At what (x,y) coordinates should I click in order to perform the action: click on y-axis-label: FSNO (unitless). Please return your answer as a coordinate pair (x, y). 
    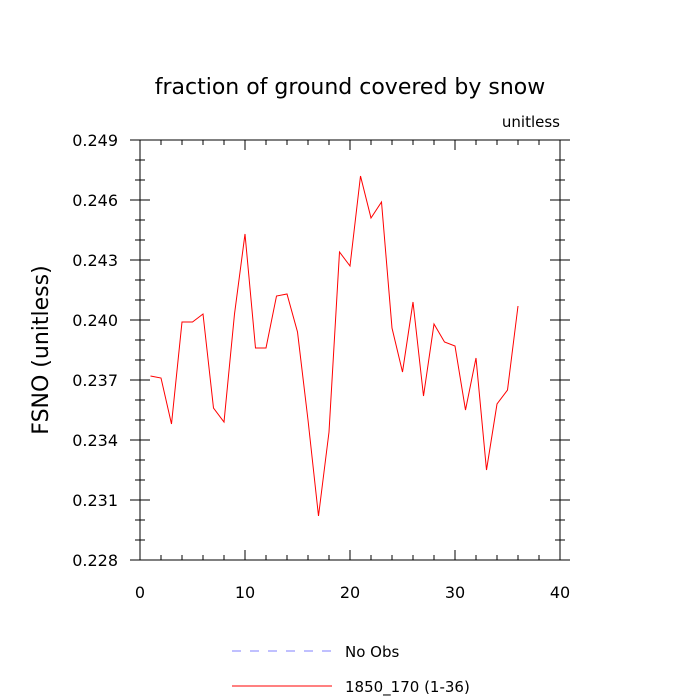
    Looking at the image, I should click on (41, 349).